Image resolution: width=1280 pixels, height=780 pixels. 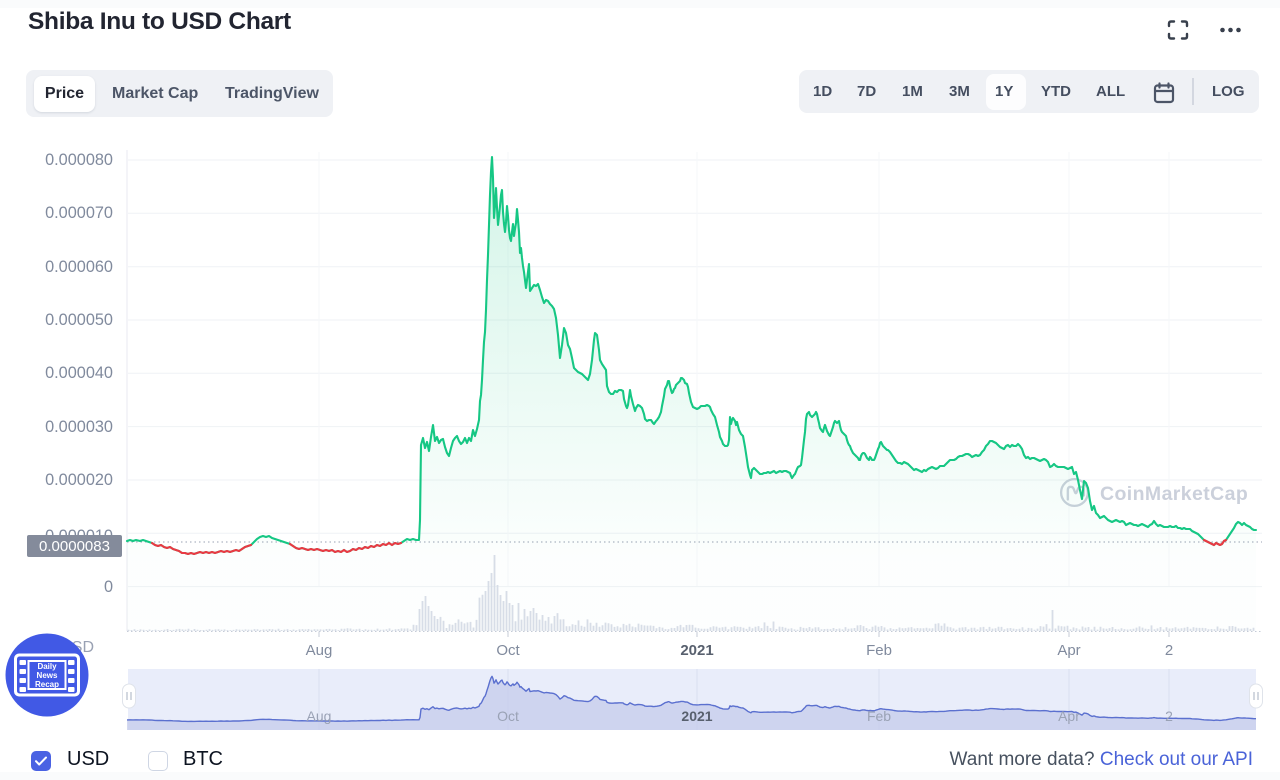 What do you see at coordinates (79, 267) in the screenshot?
I see `svg-text: 0.000060` at bounding box center [79, 267].